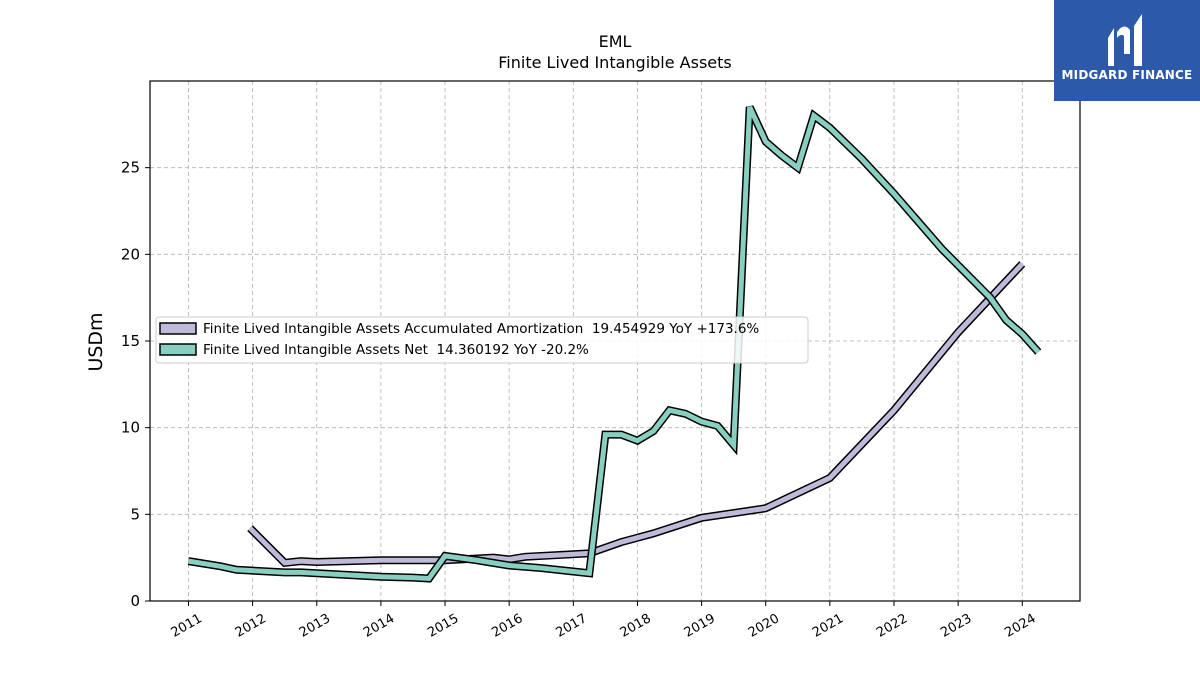  I want to click on x-tick-label: 2013, so click(315, 626).